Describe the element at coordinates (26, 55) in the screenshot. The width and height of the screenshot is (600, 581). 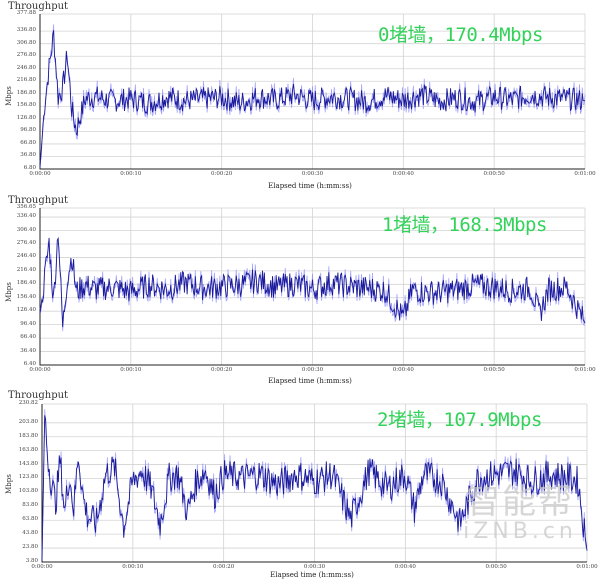
I see `y-tick-label: 276.80` at that location.